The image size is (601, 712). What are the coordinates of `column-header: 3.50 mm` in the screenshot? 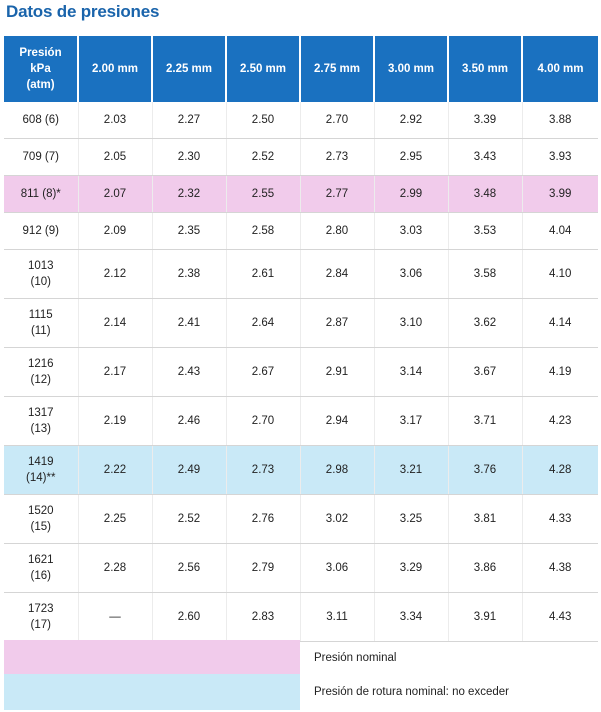 It's located at (485, 69).